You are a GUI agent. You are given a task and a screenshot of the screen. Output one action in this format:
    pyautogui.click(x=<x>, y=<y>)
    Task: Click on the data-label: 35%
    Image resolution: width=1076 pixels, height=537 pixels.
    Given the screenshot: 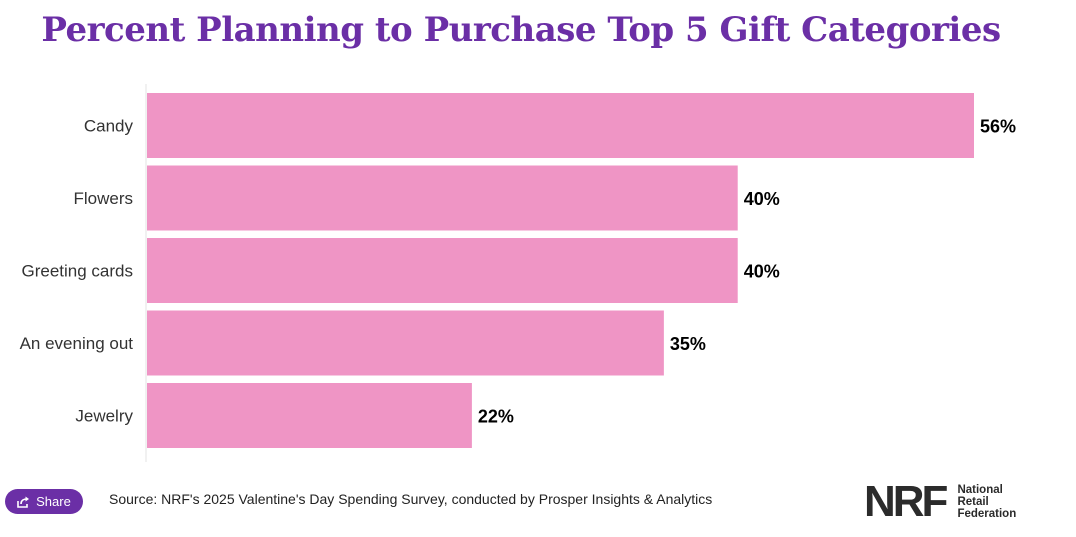 What is the action you would take?
    pyautogui.click(x=688, y=344)
    